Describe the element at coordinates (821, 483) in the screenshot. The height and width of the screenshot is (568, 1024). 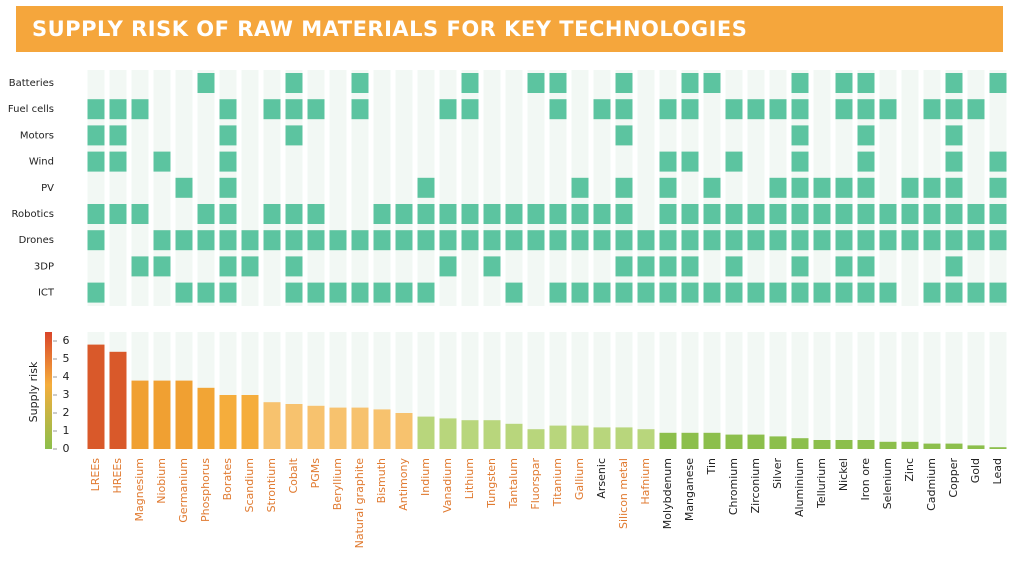
I see `x-tick-label: Tellurium` at that location.